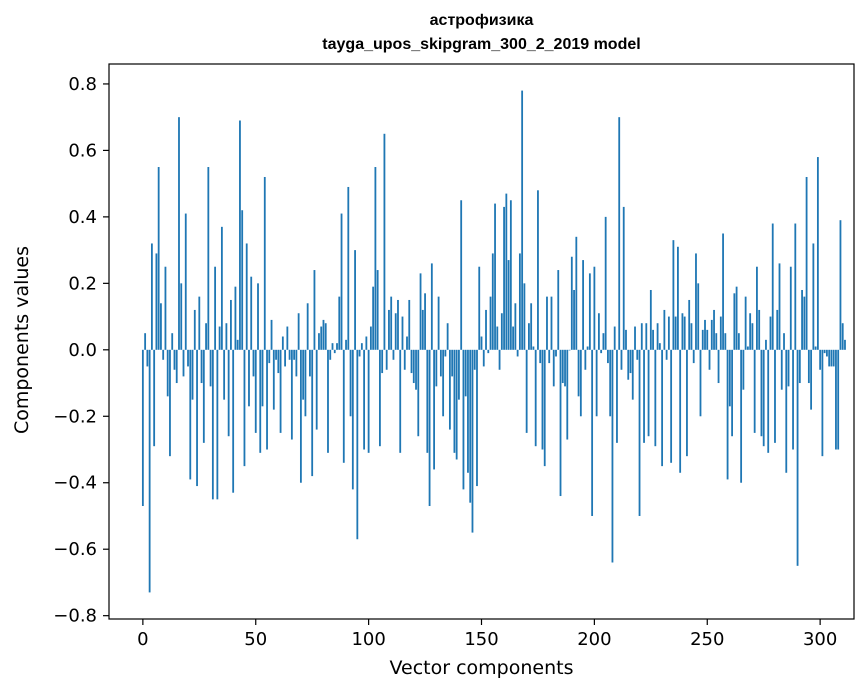  I want to click on y-tick-label: −0.2, so click(75, 416).